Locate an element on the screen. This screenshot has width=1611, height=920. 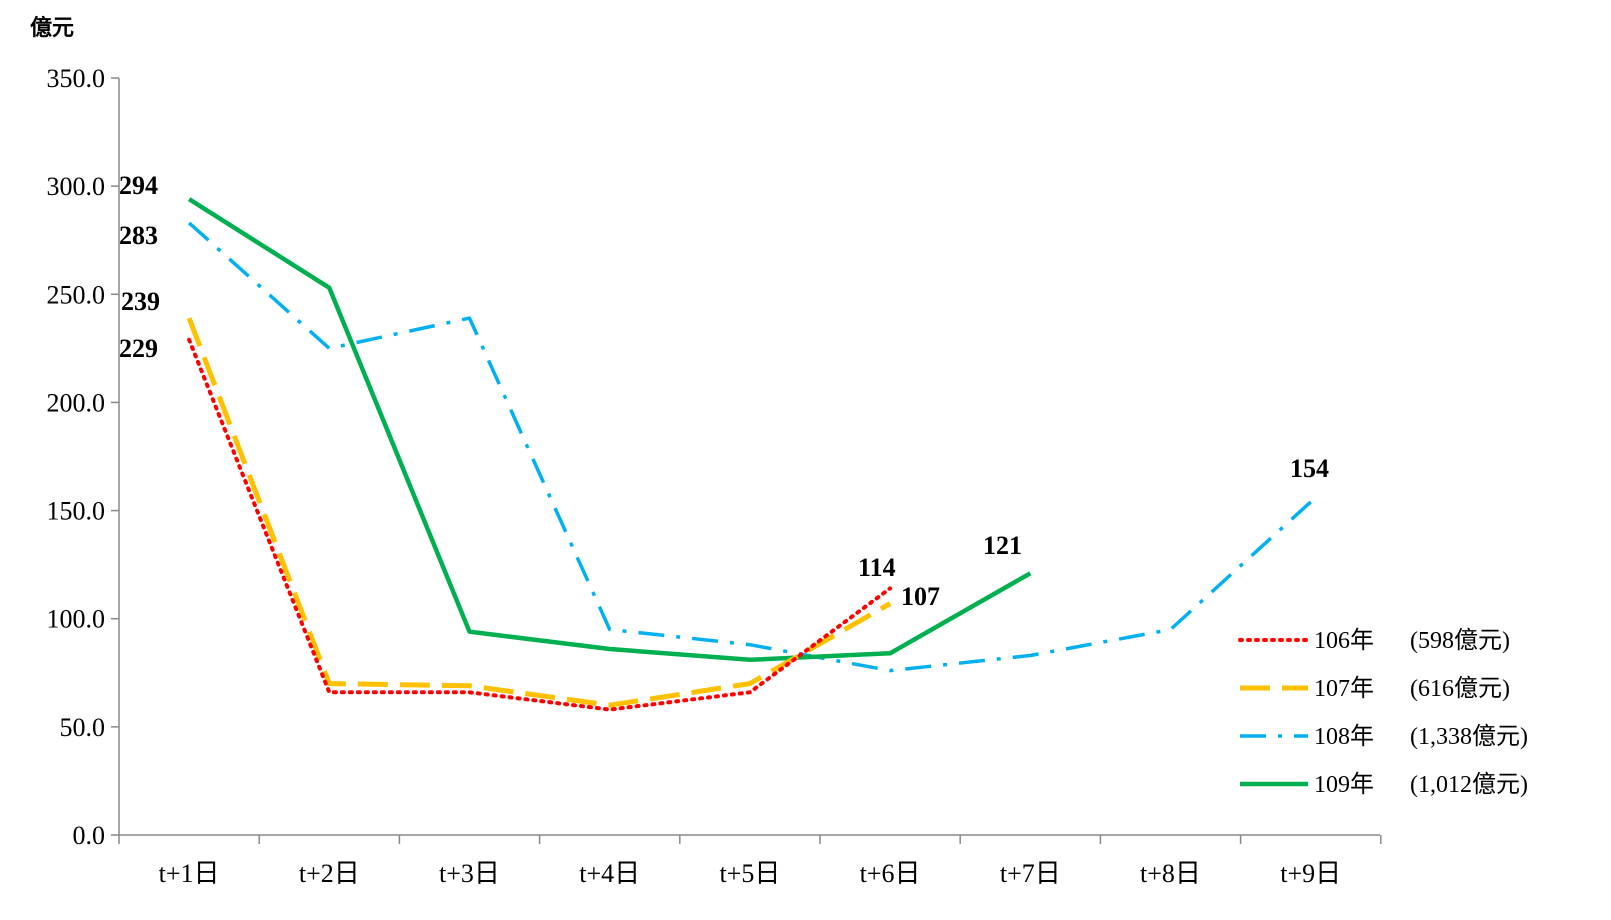
legend-series-total: (616億元) is located at coordinates (1460, 688).